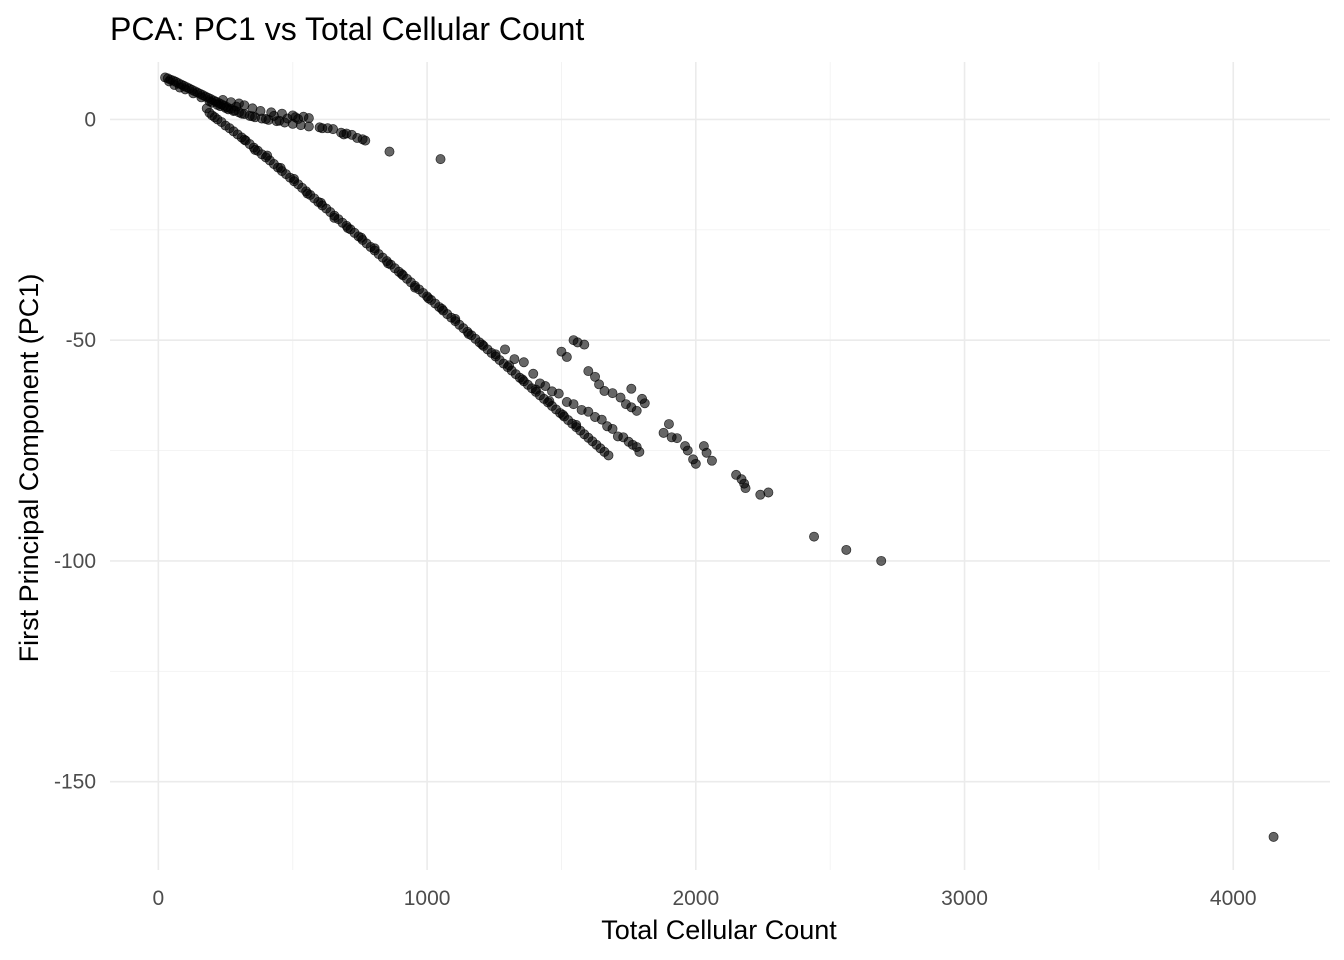  I want to click on x-tick-label: 1000, so click(427, 898).